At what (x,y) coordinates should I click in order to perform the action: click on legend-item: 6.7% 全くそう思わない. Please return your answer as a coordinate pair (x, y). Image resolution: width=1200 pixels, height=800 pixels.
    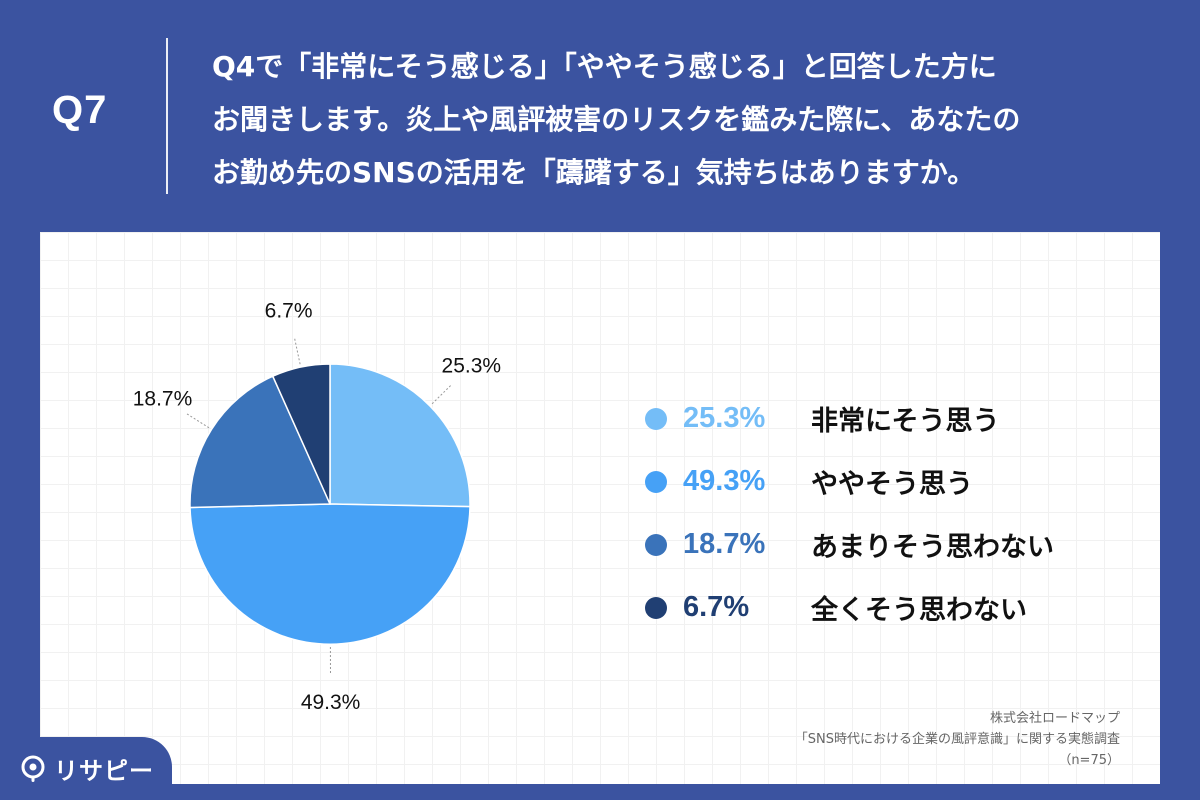
    Looking at the image, I should click on (885, 607).